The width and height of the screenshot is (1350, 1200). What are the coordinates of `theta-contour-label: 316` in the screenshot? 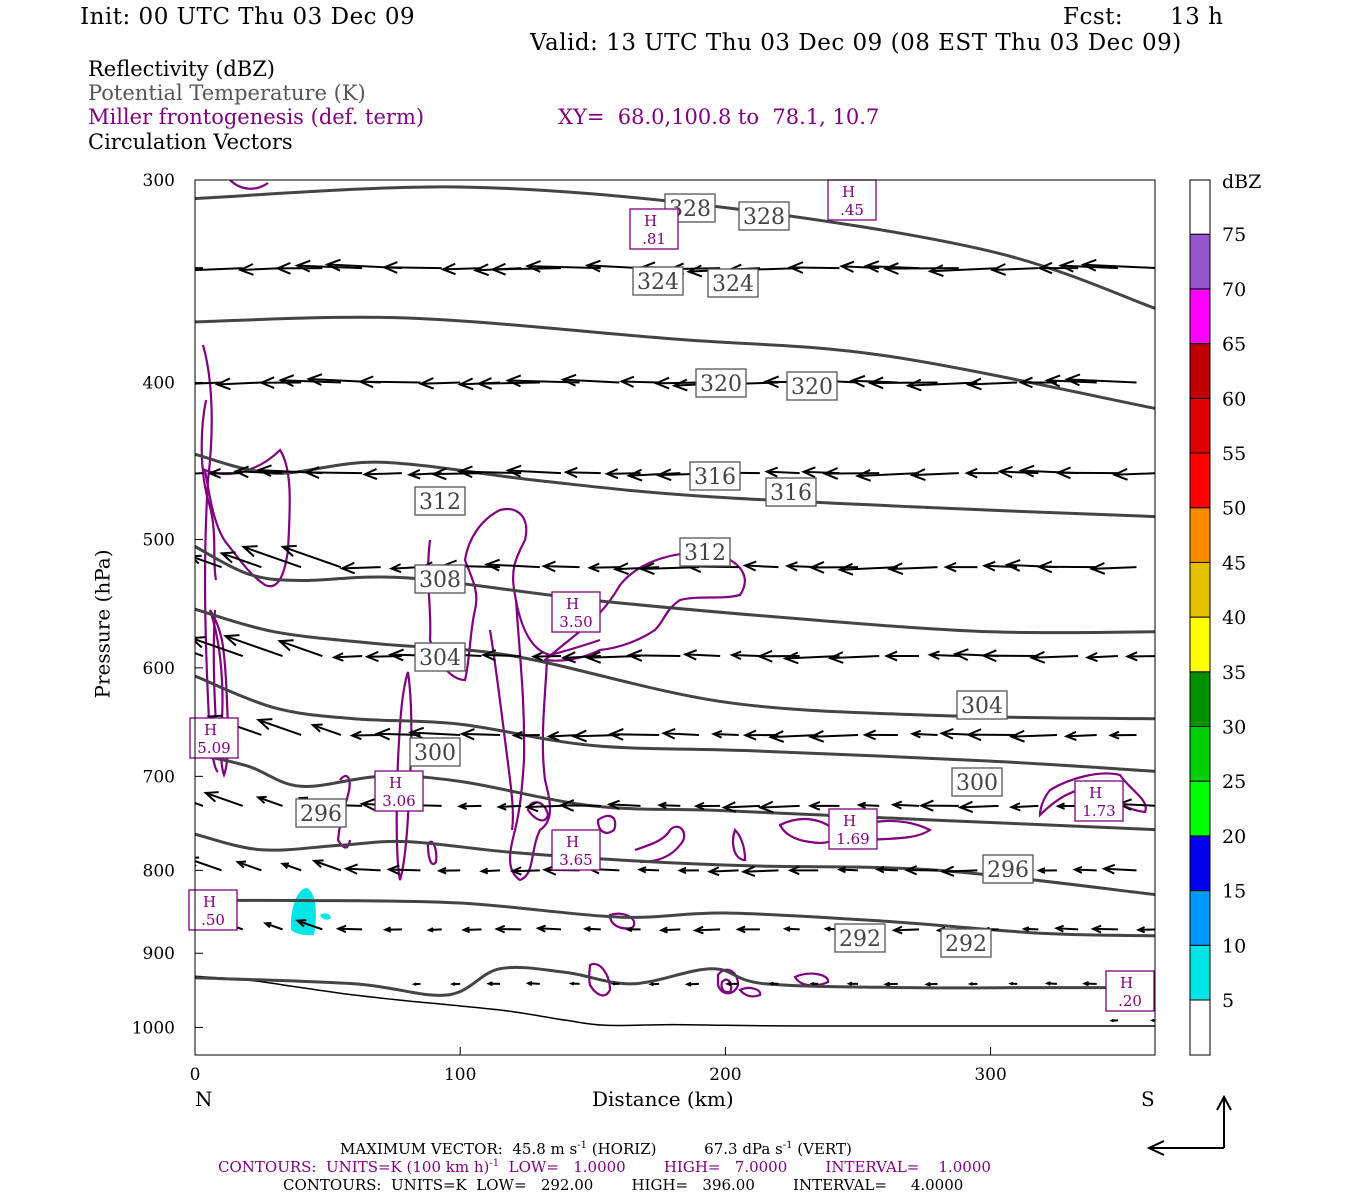 It's located at (791, 492).